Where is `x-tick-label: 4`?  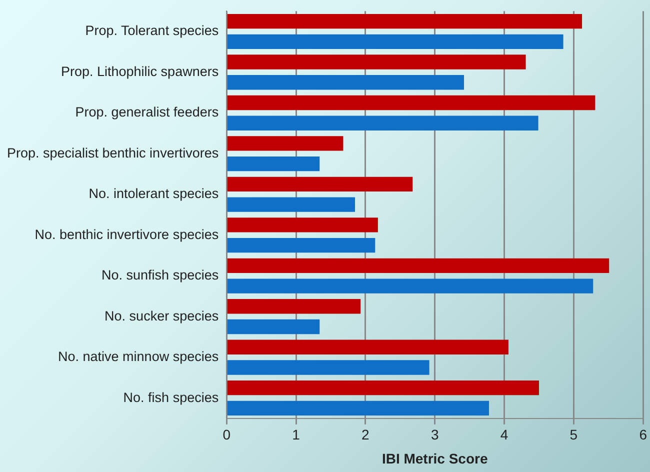
x-tick-label: 4 is located at coordinates (504, 434).